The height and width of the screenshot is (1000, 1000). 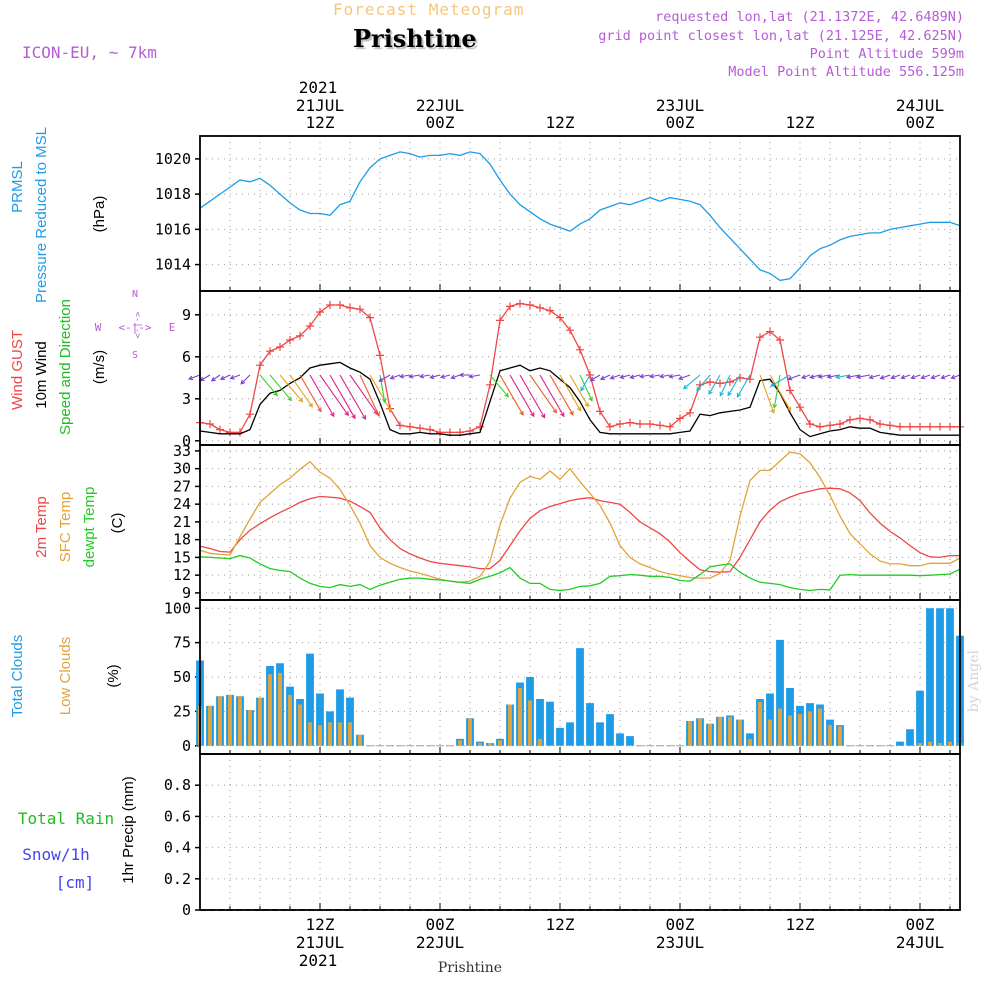 I want to click on series-line-wind-gust, so click(x=579, y=368).